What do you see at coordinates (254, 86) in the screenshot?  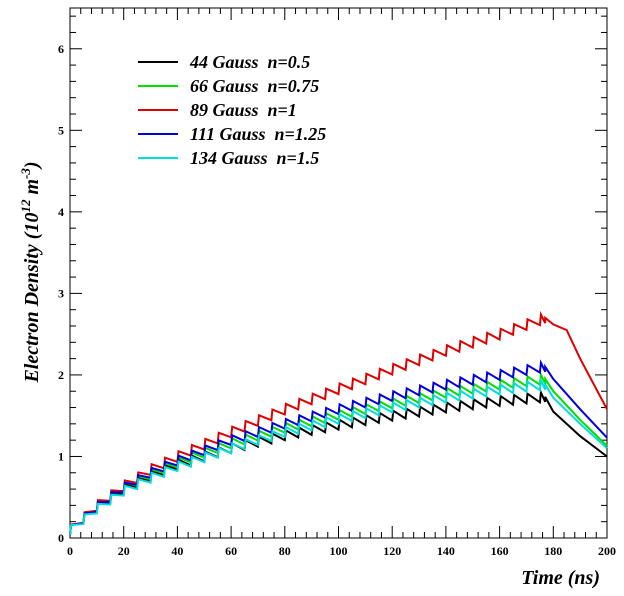 I see `legend-label: 66 Gauss n=0.75` at bounding box center [254, 86].